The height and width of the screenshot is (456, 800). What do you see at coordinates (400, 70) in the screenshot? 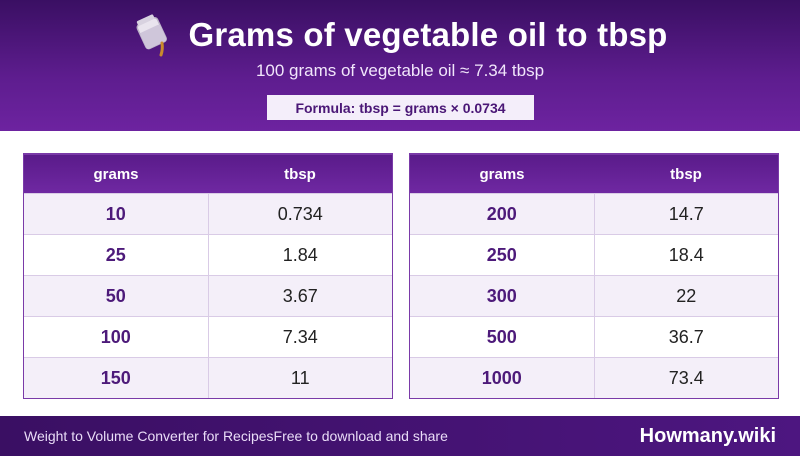
I see `page-subtitle: 100 grams of vegetable oil ≈ 7.34 tbsp` at bounding box center [400, 70].